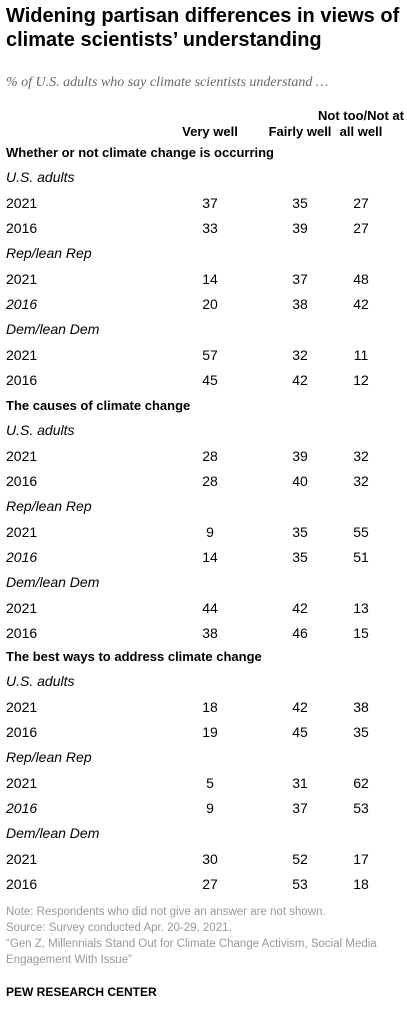  Describe the element at coordinates (361, 355) in the screenshot. I see `value-cell: 11` at that location.